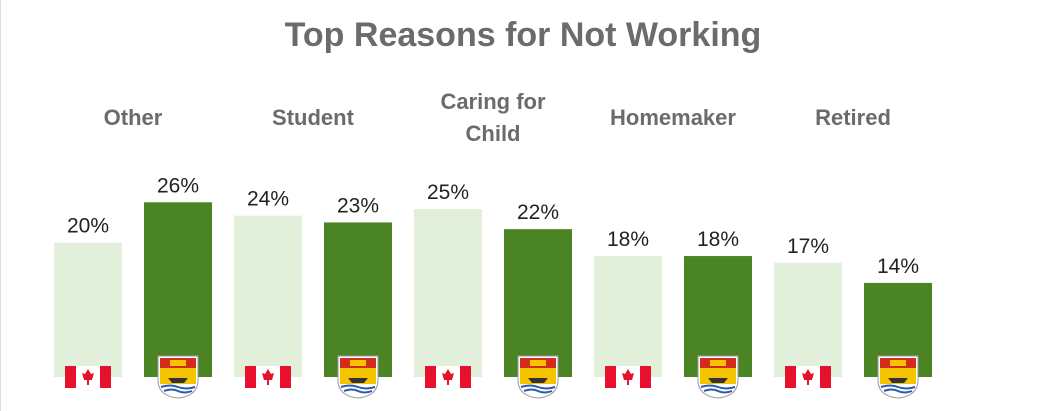 This screenshot has width=1044, height=411. What do you see at coordinates (178, 185) in the screenshot?
I see `value-label: 26%` at bounding box center [178, 185].